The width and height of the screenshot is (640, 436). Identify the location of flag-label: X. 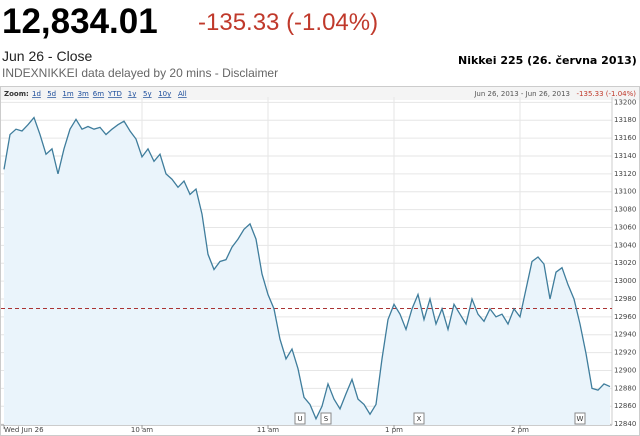
(419, 419).